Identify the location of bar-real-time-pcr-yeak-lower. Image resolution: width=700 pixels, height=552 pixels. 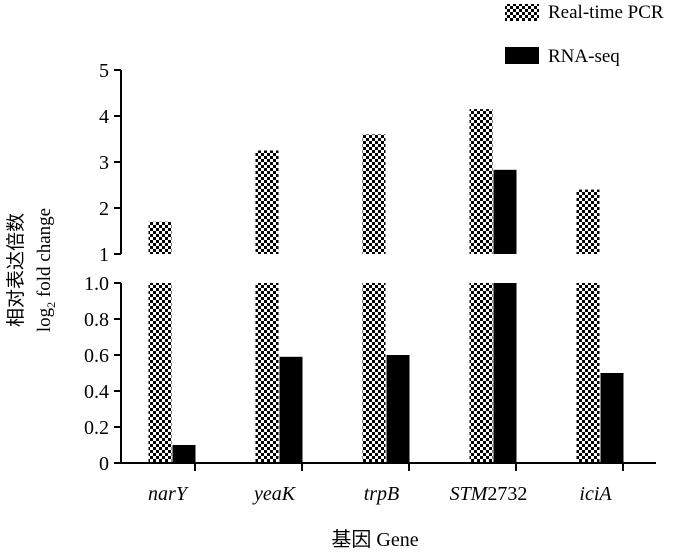
(267, 373).